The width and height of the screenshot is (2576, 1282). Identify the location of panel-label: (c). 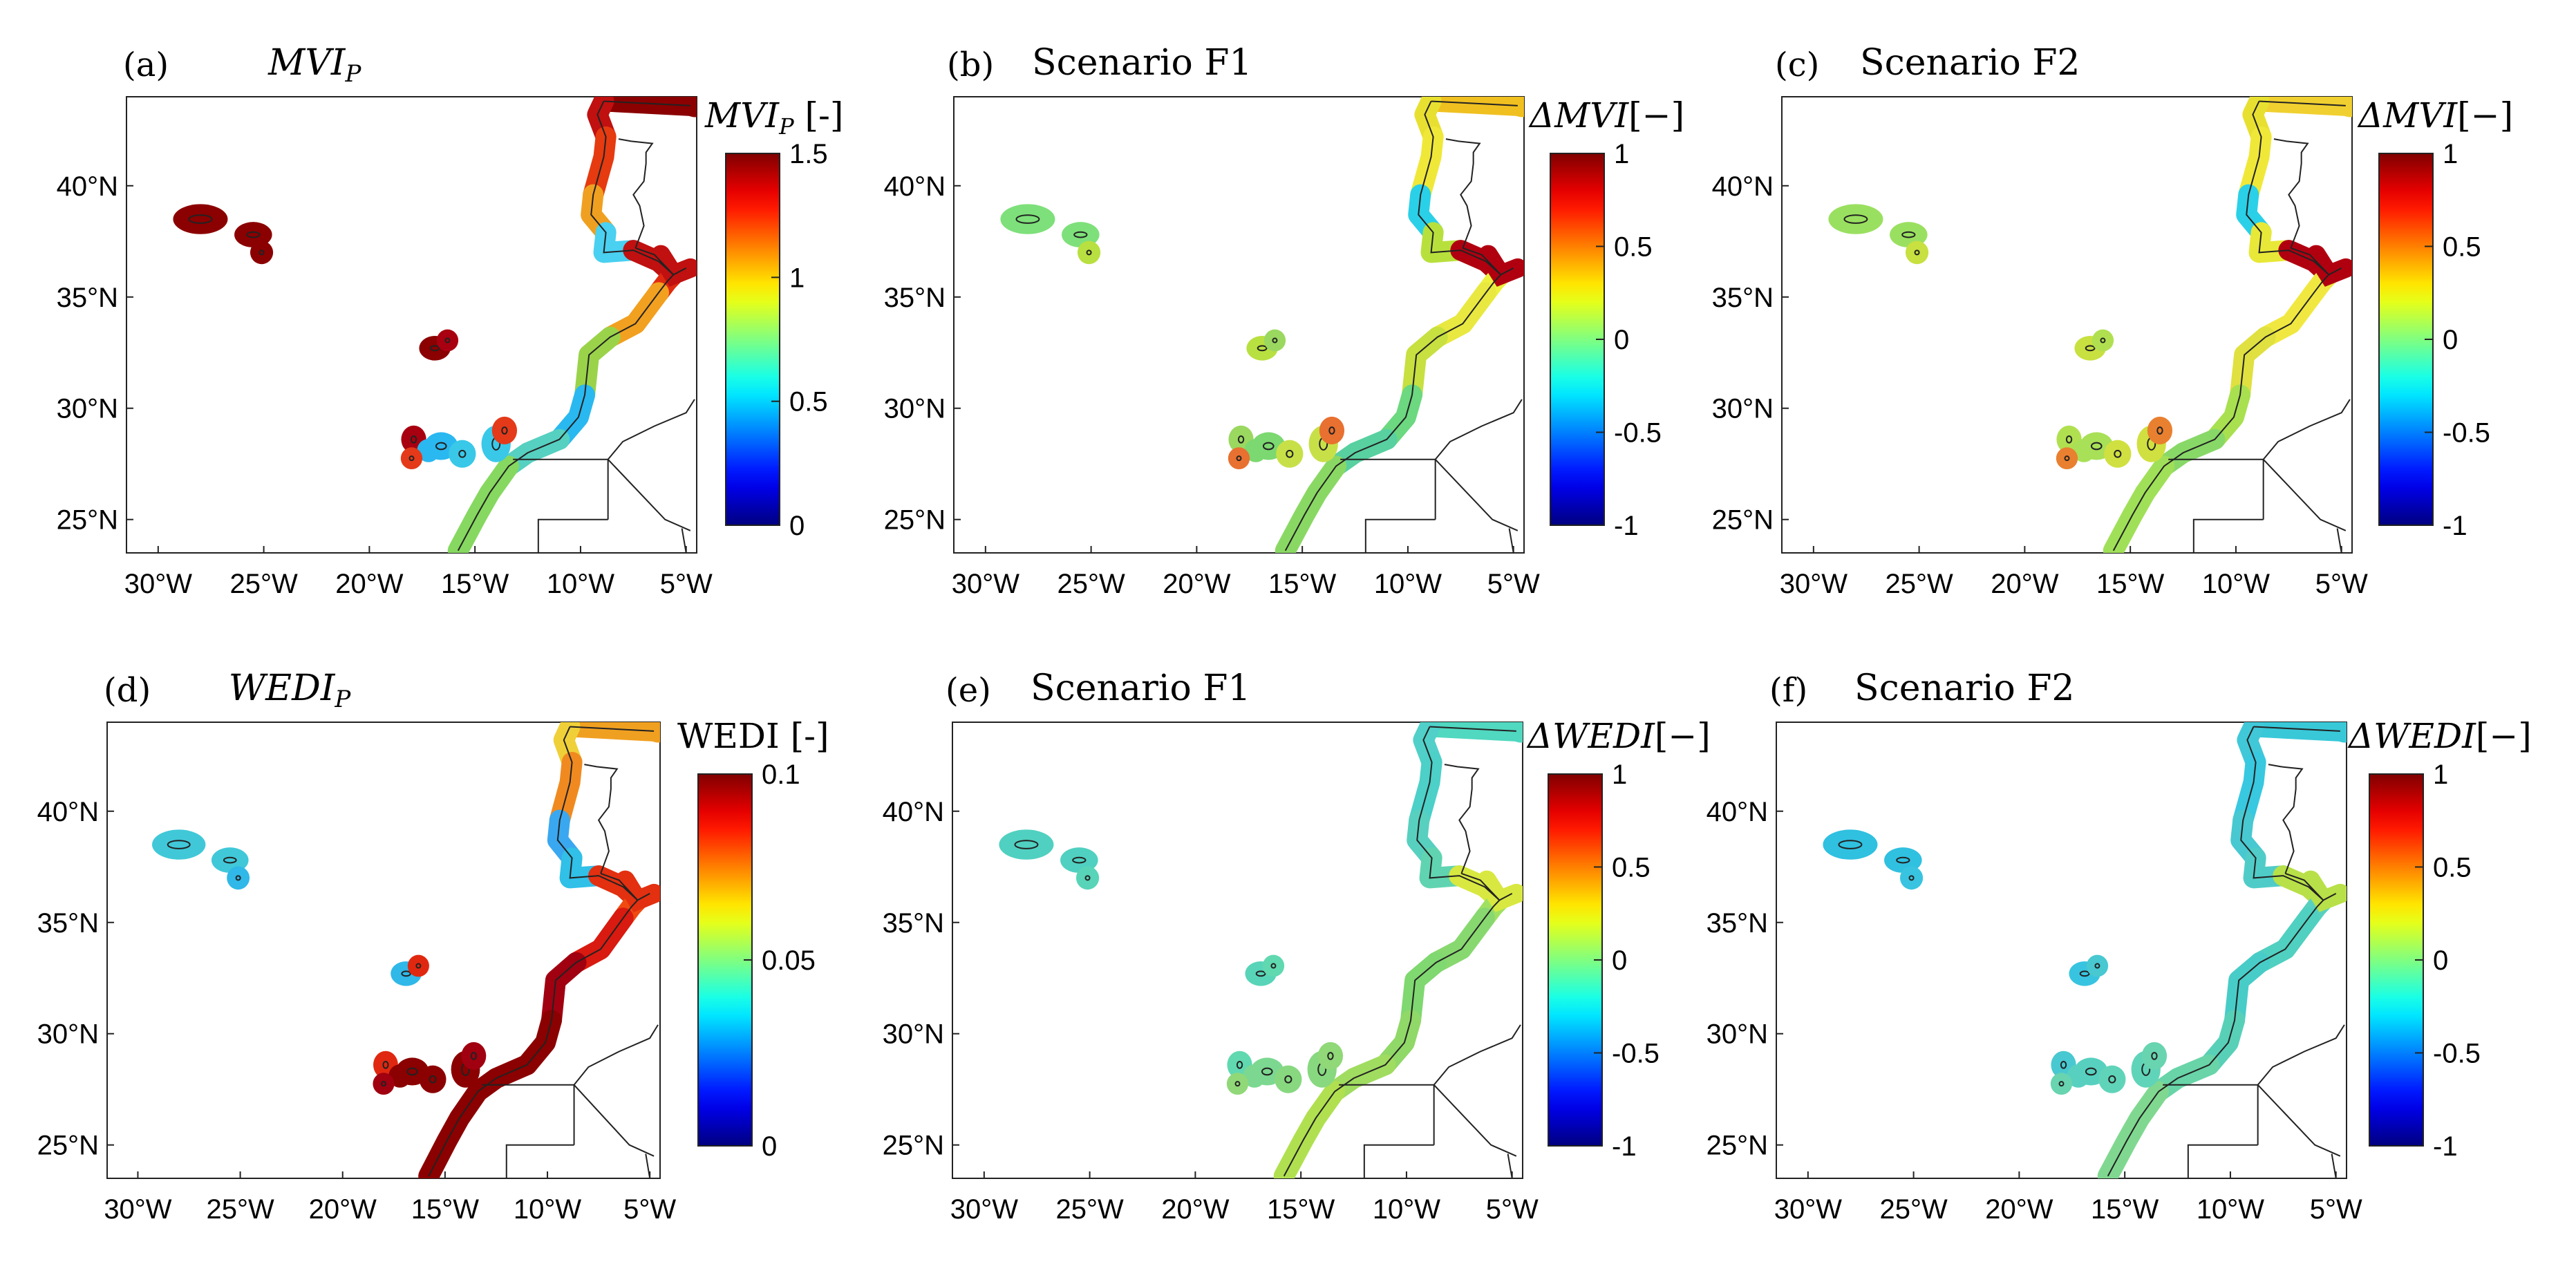
(1797, 65).